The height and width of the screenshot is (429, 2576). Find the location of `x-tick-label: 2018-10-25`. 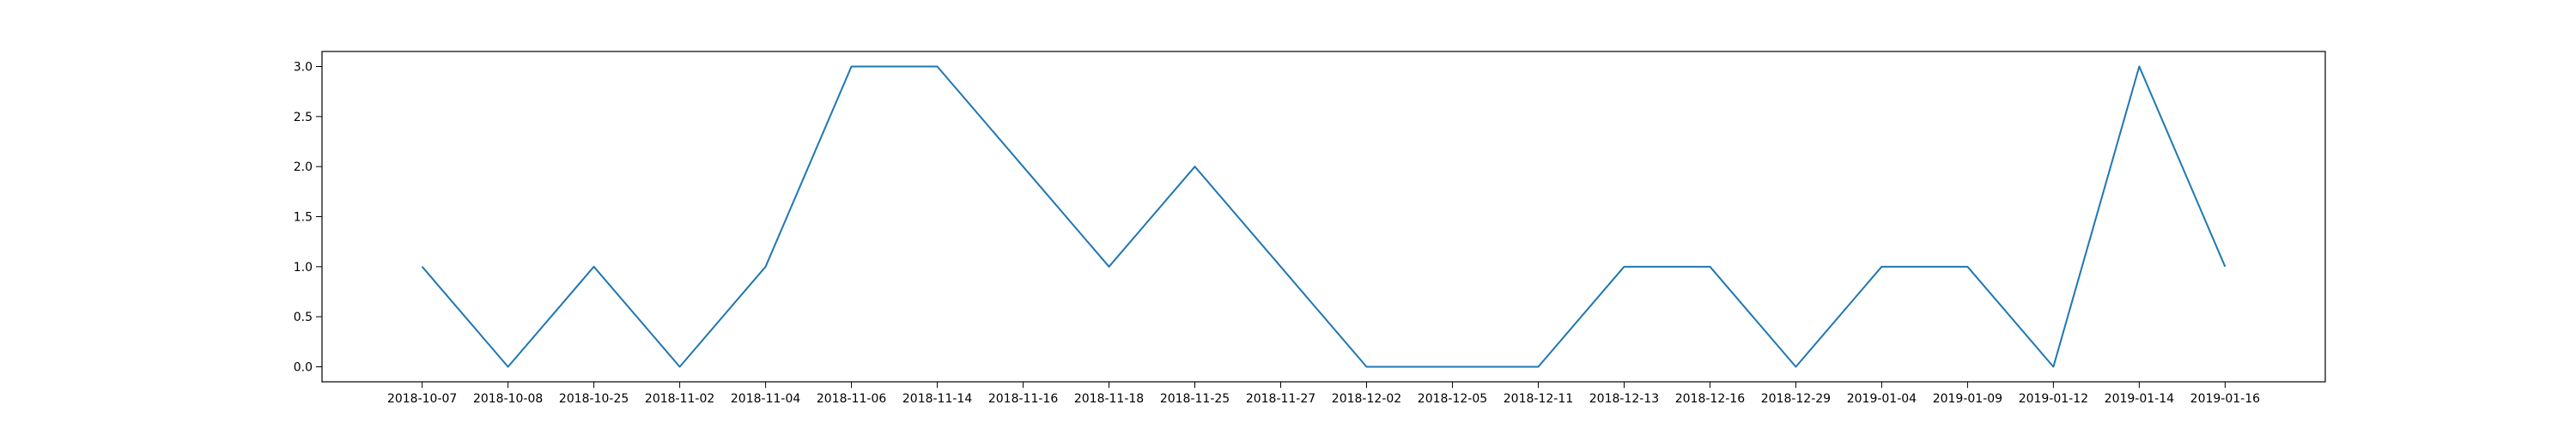

x-tick-label: 2018-10-25 is located at coordinates (594, 399).